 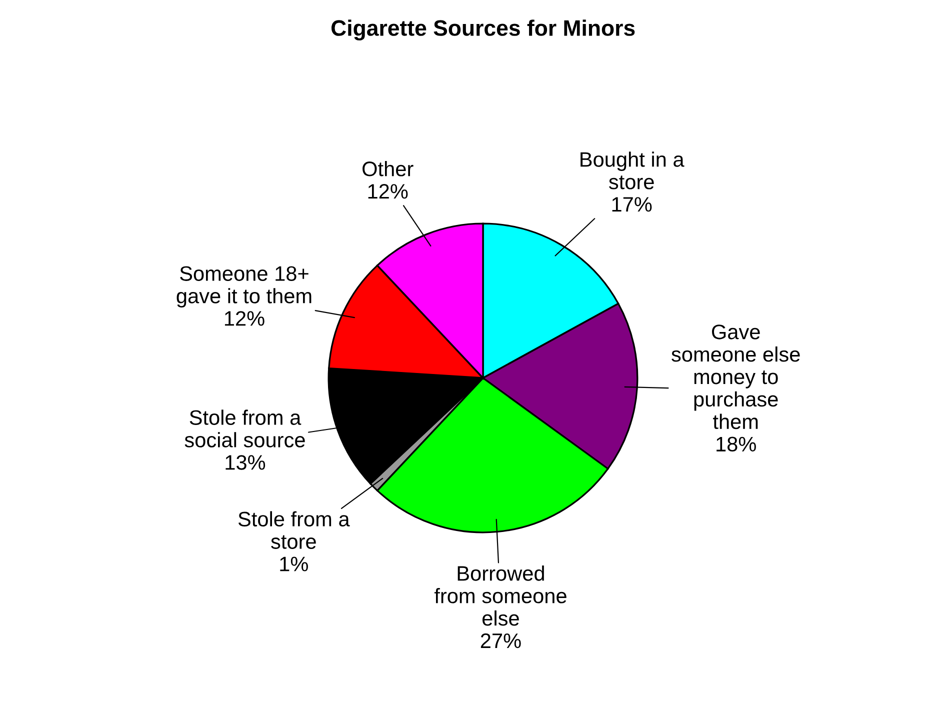 What do you see at coordinates (736, 444) in the screenshot?
I see `data-label: 18%` at bounding box center [736, 444].